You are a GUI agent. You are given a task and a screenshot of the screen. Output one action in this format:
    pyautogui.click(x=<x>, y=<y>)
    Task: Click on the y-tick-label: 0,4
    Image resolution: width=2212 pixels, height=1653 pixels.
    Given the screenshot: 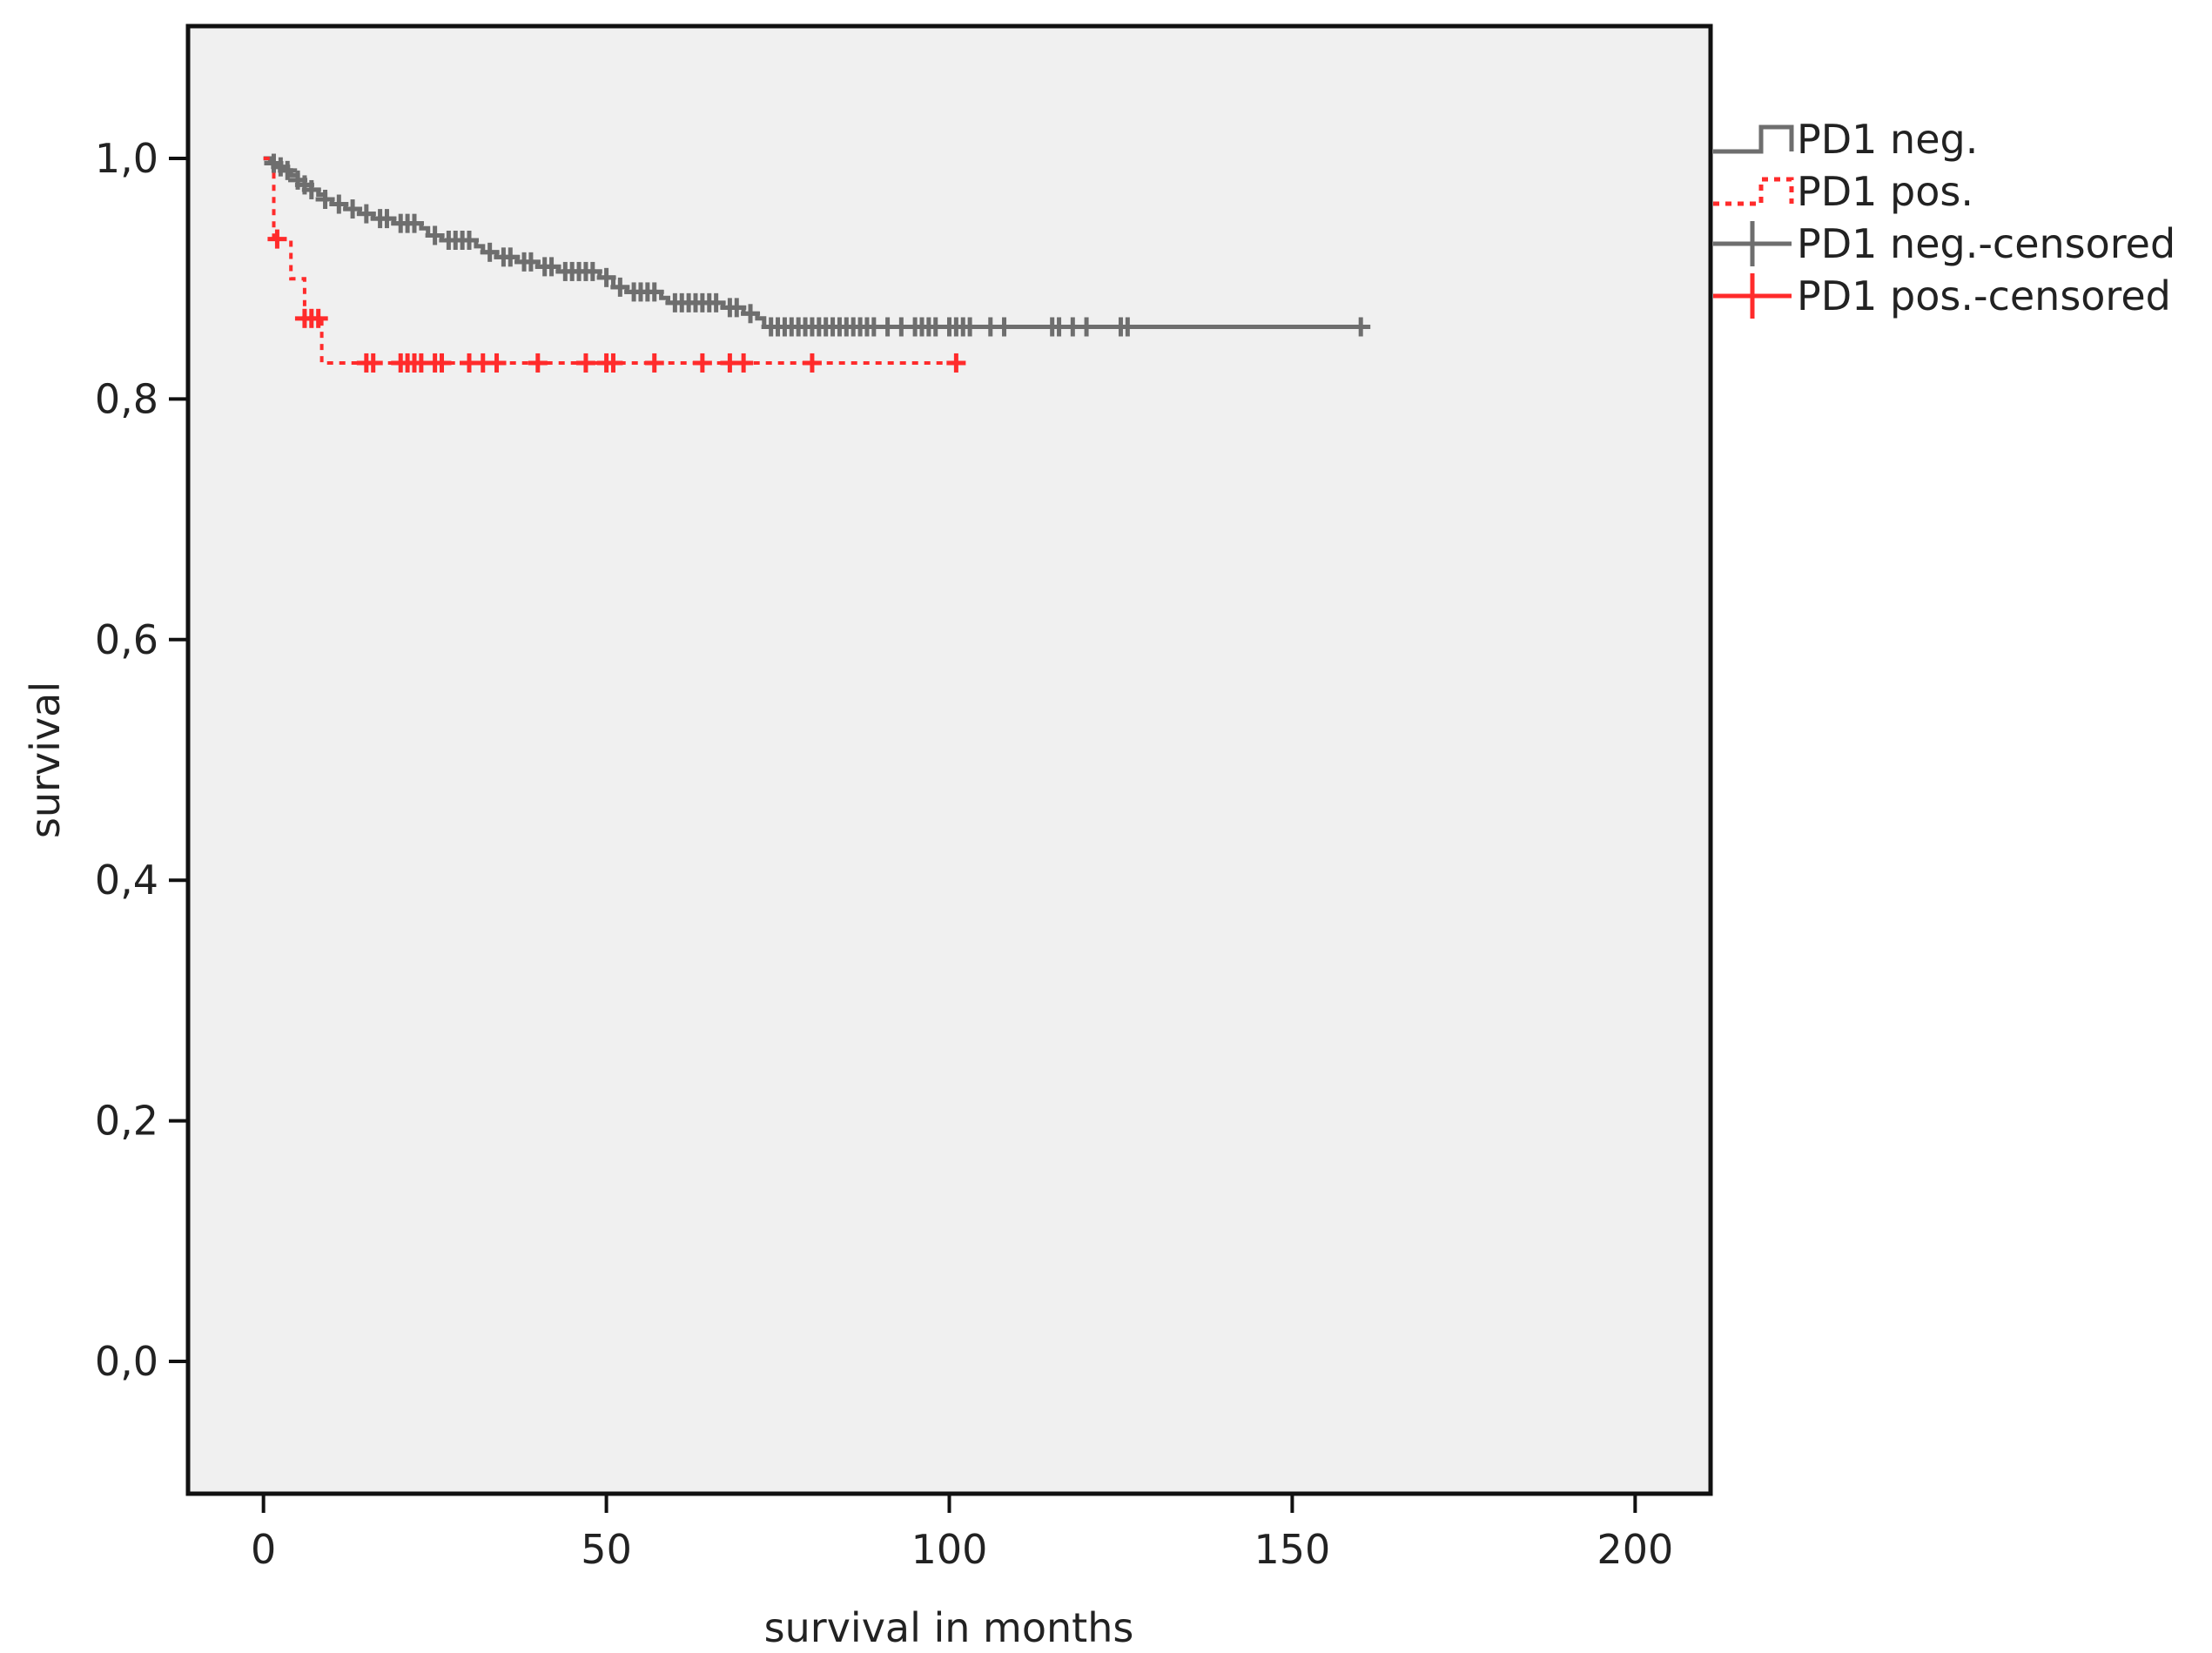 What is the action you would take?
    pyautogui.click(x=126, y=880)
    